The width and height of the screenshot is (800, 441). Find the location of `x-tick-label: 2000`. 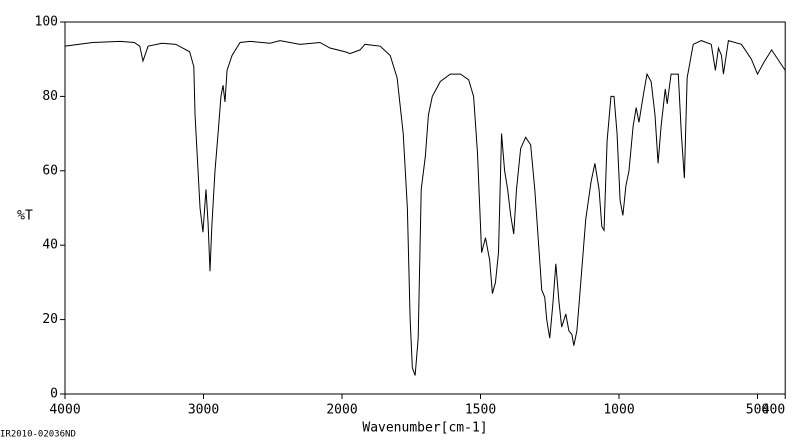

x-tick-label: 2000 is located at coordinates (341, 410).